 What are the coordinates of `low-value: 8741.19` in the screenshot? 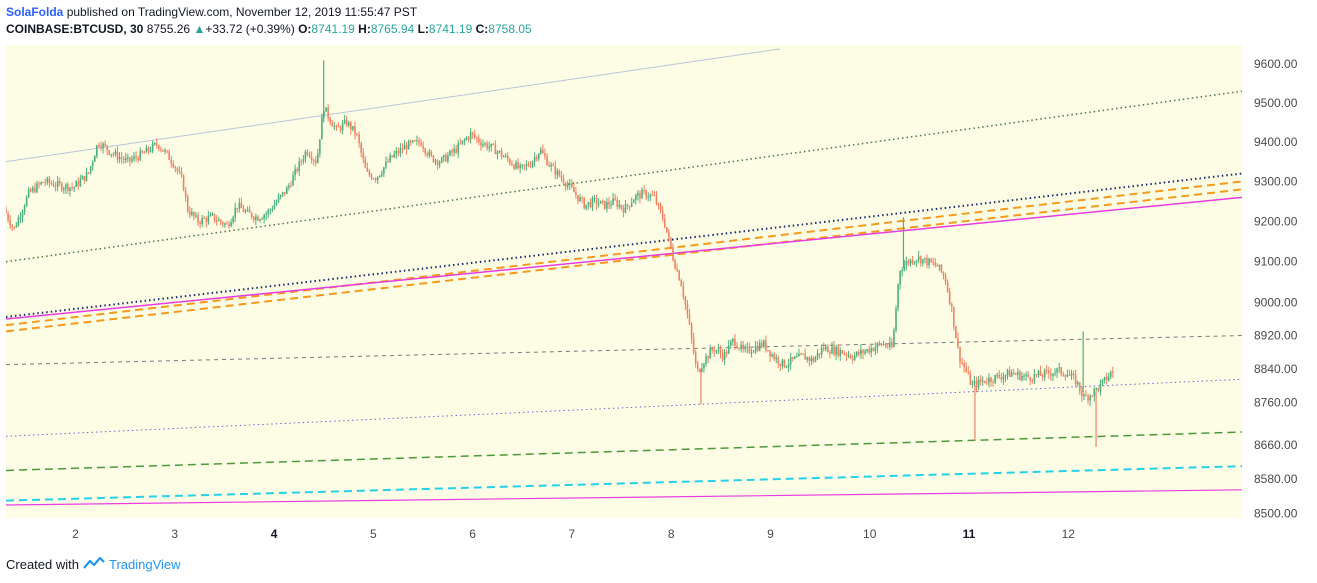 It's located at (450, 29).